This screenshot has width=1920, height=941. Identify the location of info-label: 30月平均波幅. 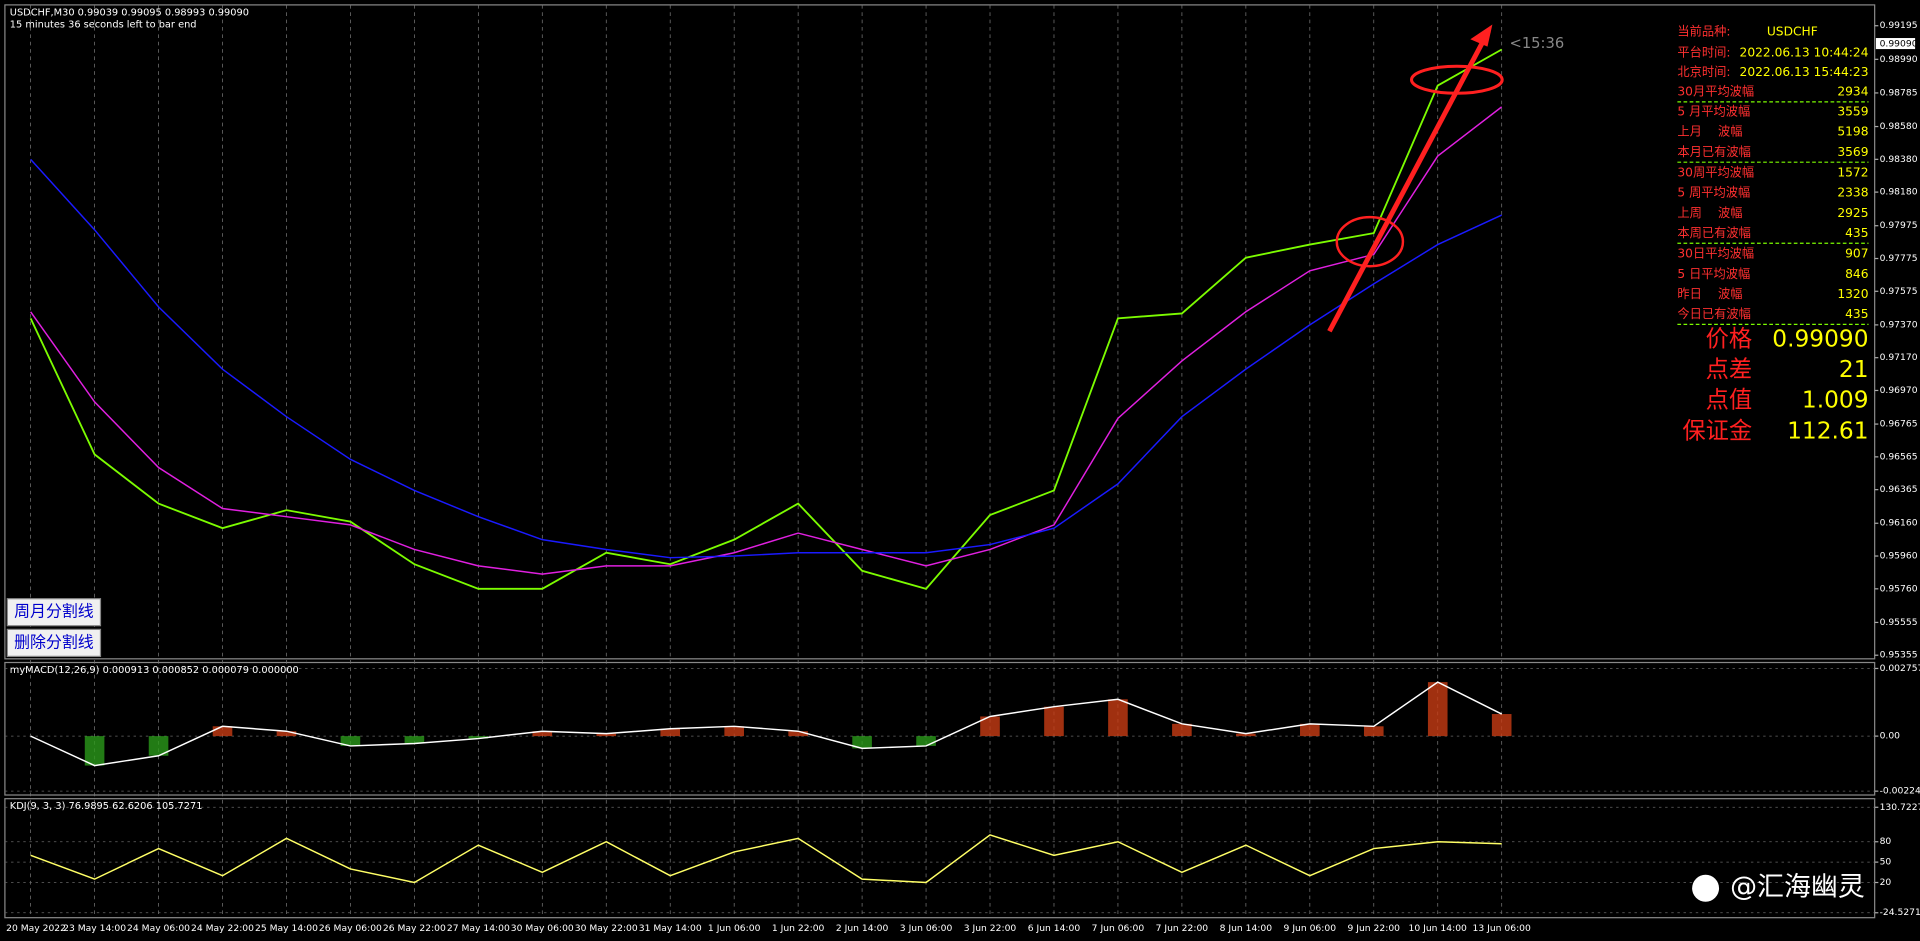
(1715, 91).